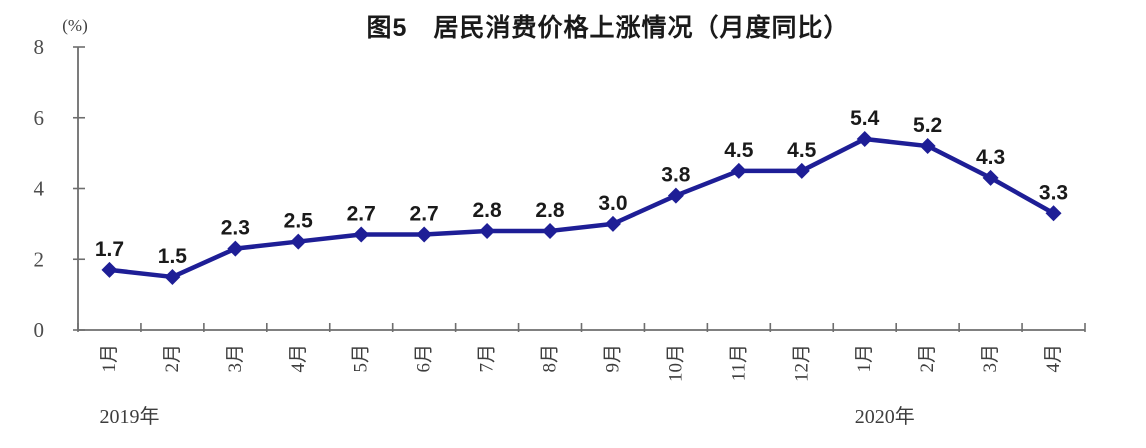 The width and height of the screenshot is (1146, 448). What do you see at coordinates (1053, 192) in the screenshot?
I see `data-point-label: 3.3` at bounding box center [1053, 192].